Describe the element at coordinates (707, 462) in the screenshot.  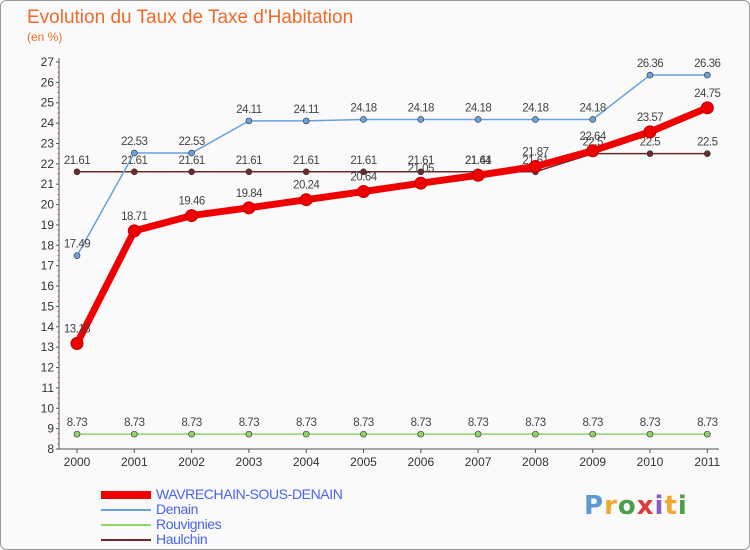
I see `x-tick-label: 2011` at that location.